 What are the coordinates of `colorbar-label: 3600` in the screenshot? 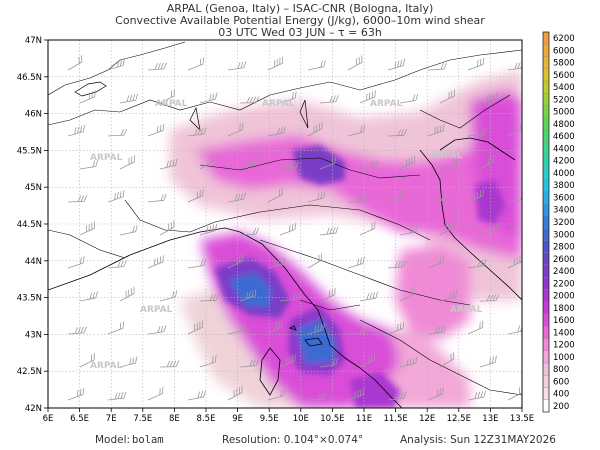 It's located at (564, 198).